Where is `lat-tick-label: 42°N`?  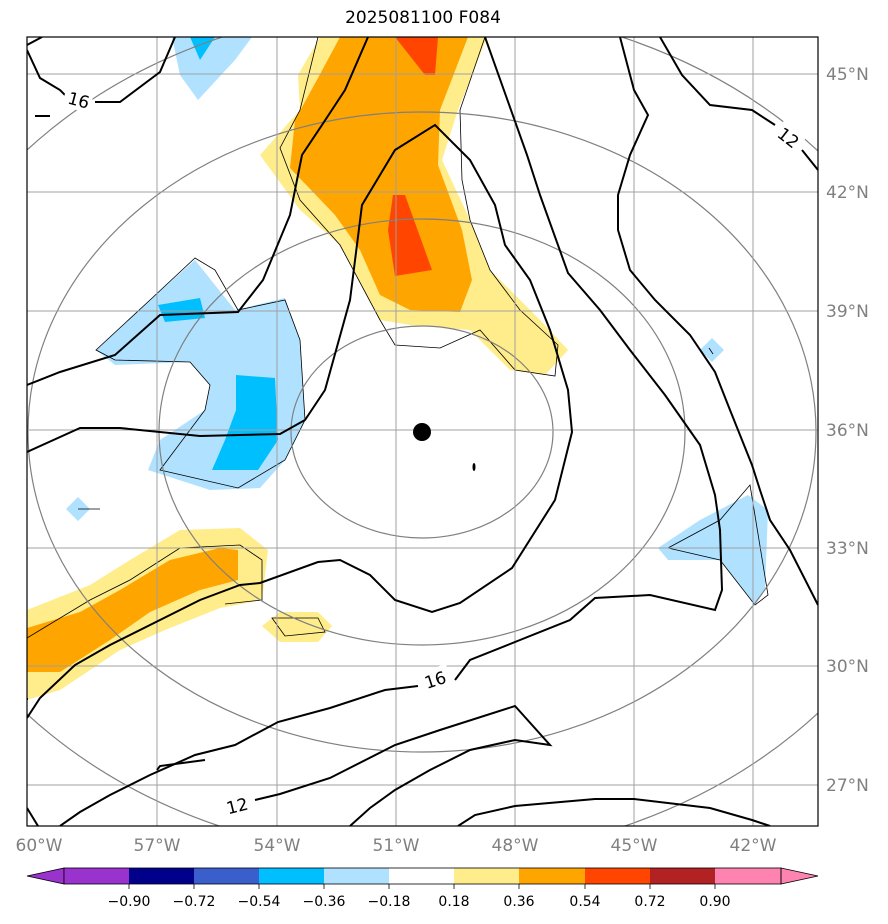 lat-tick-label: 42°N is located at coordinates (847, 193).